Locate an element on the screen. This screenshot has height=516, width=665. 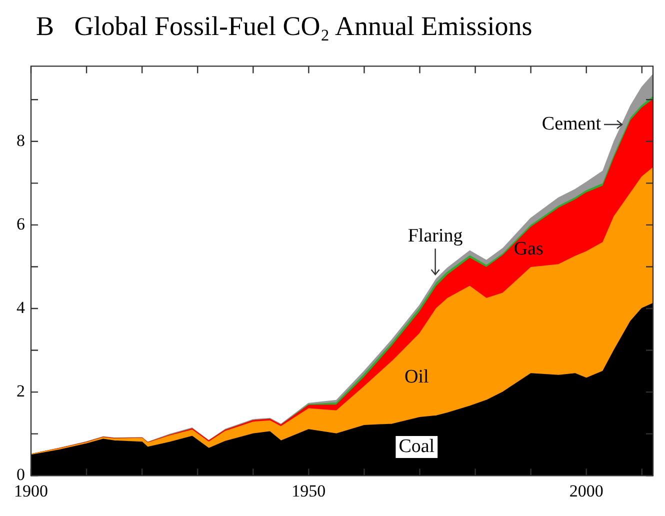
chart-title: B Global Fossil-Fuel CO₂ Annual Emissions is located at coordinates (284, 26).